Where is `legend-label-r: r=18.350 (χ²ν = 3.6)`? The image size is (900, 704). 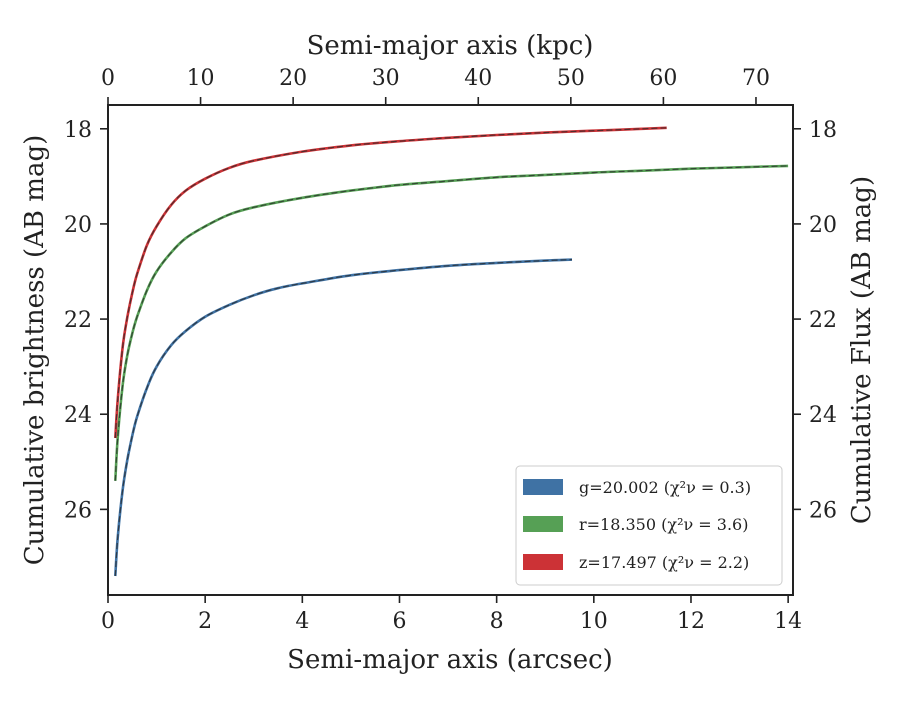 legend-label-r: r=18.350 (χ²ν = 3.6) is located at coordinates (663, 524).